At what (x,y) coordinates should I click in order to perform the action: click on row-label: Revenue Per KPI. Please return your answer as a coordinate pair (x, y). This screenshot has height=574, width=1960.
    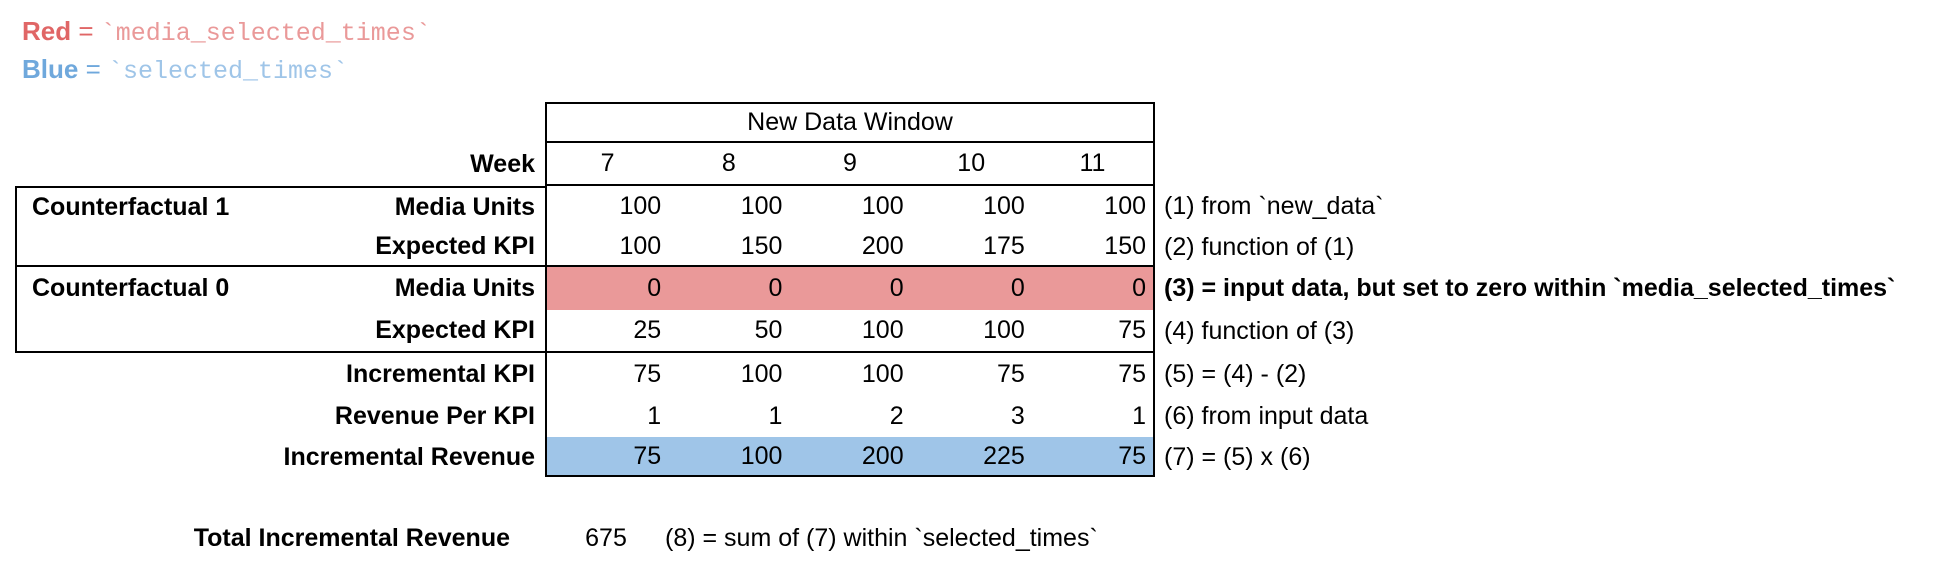
    Looking at the image, I should click on (434, 415).